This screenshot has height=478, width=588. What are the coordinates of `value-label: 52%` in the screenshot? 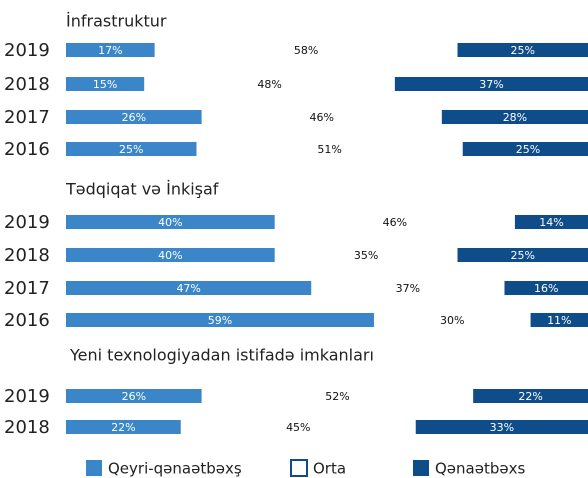 It's located at (337, 396).